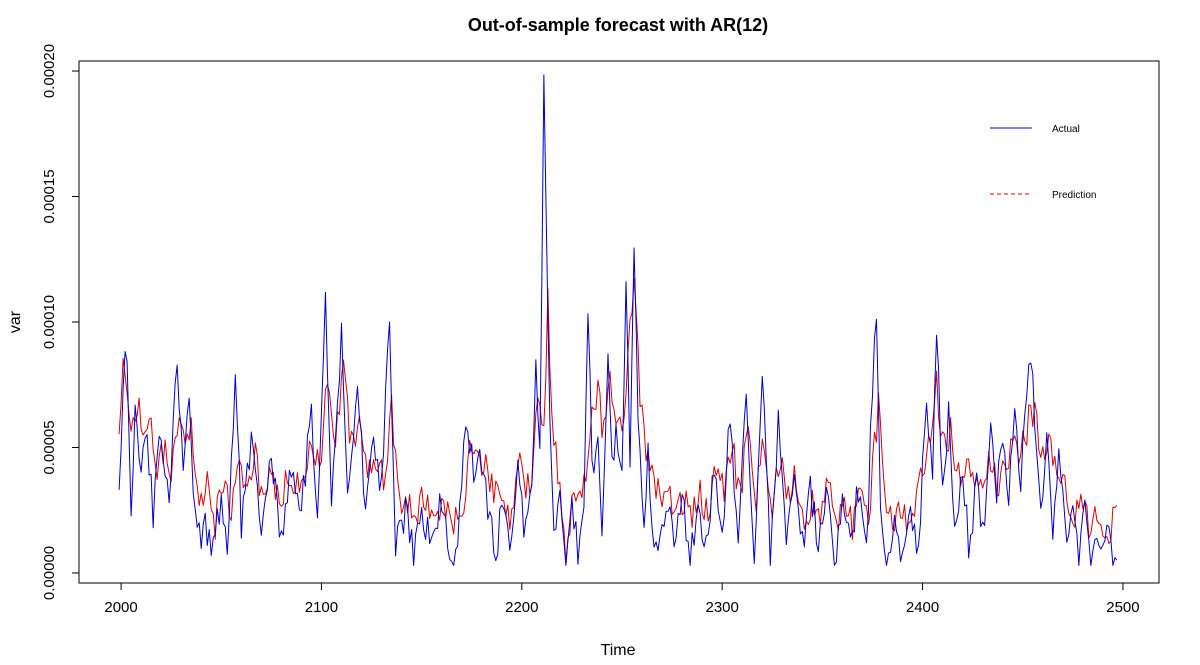 The width and height of the screenshot is (1200, 665). What do you see at coordinates (722, 607) in the screenshot?
I see `x-tick-label: 2300` at bounding box center [722, 607].